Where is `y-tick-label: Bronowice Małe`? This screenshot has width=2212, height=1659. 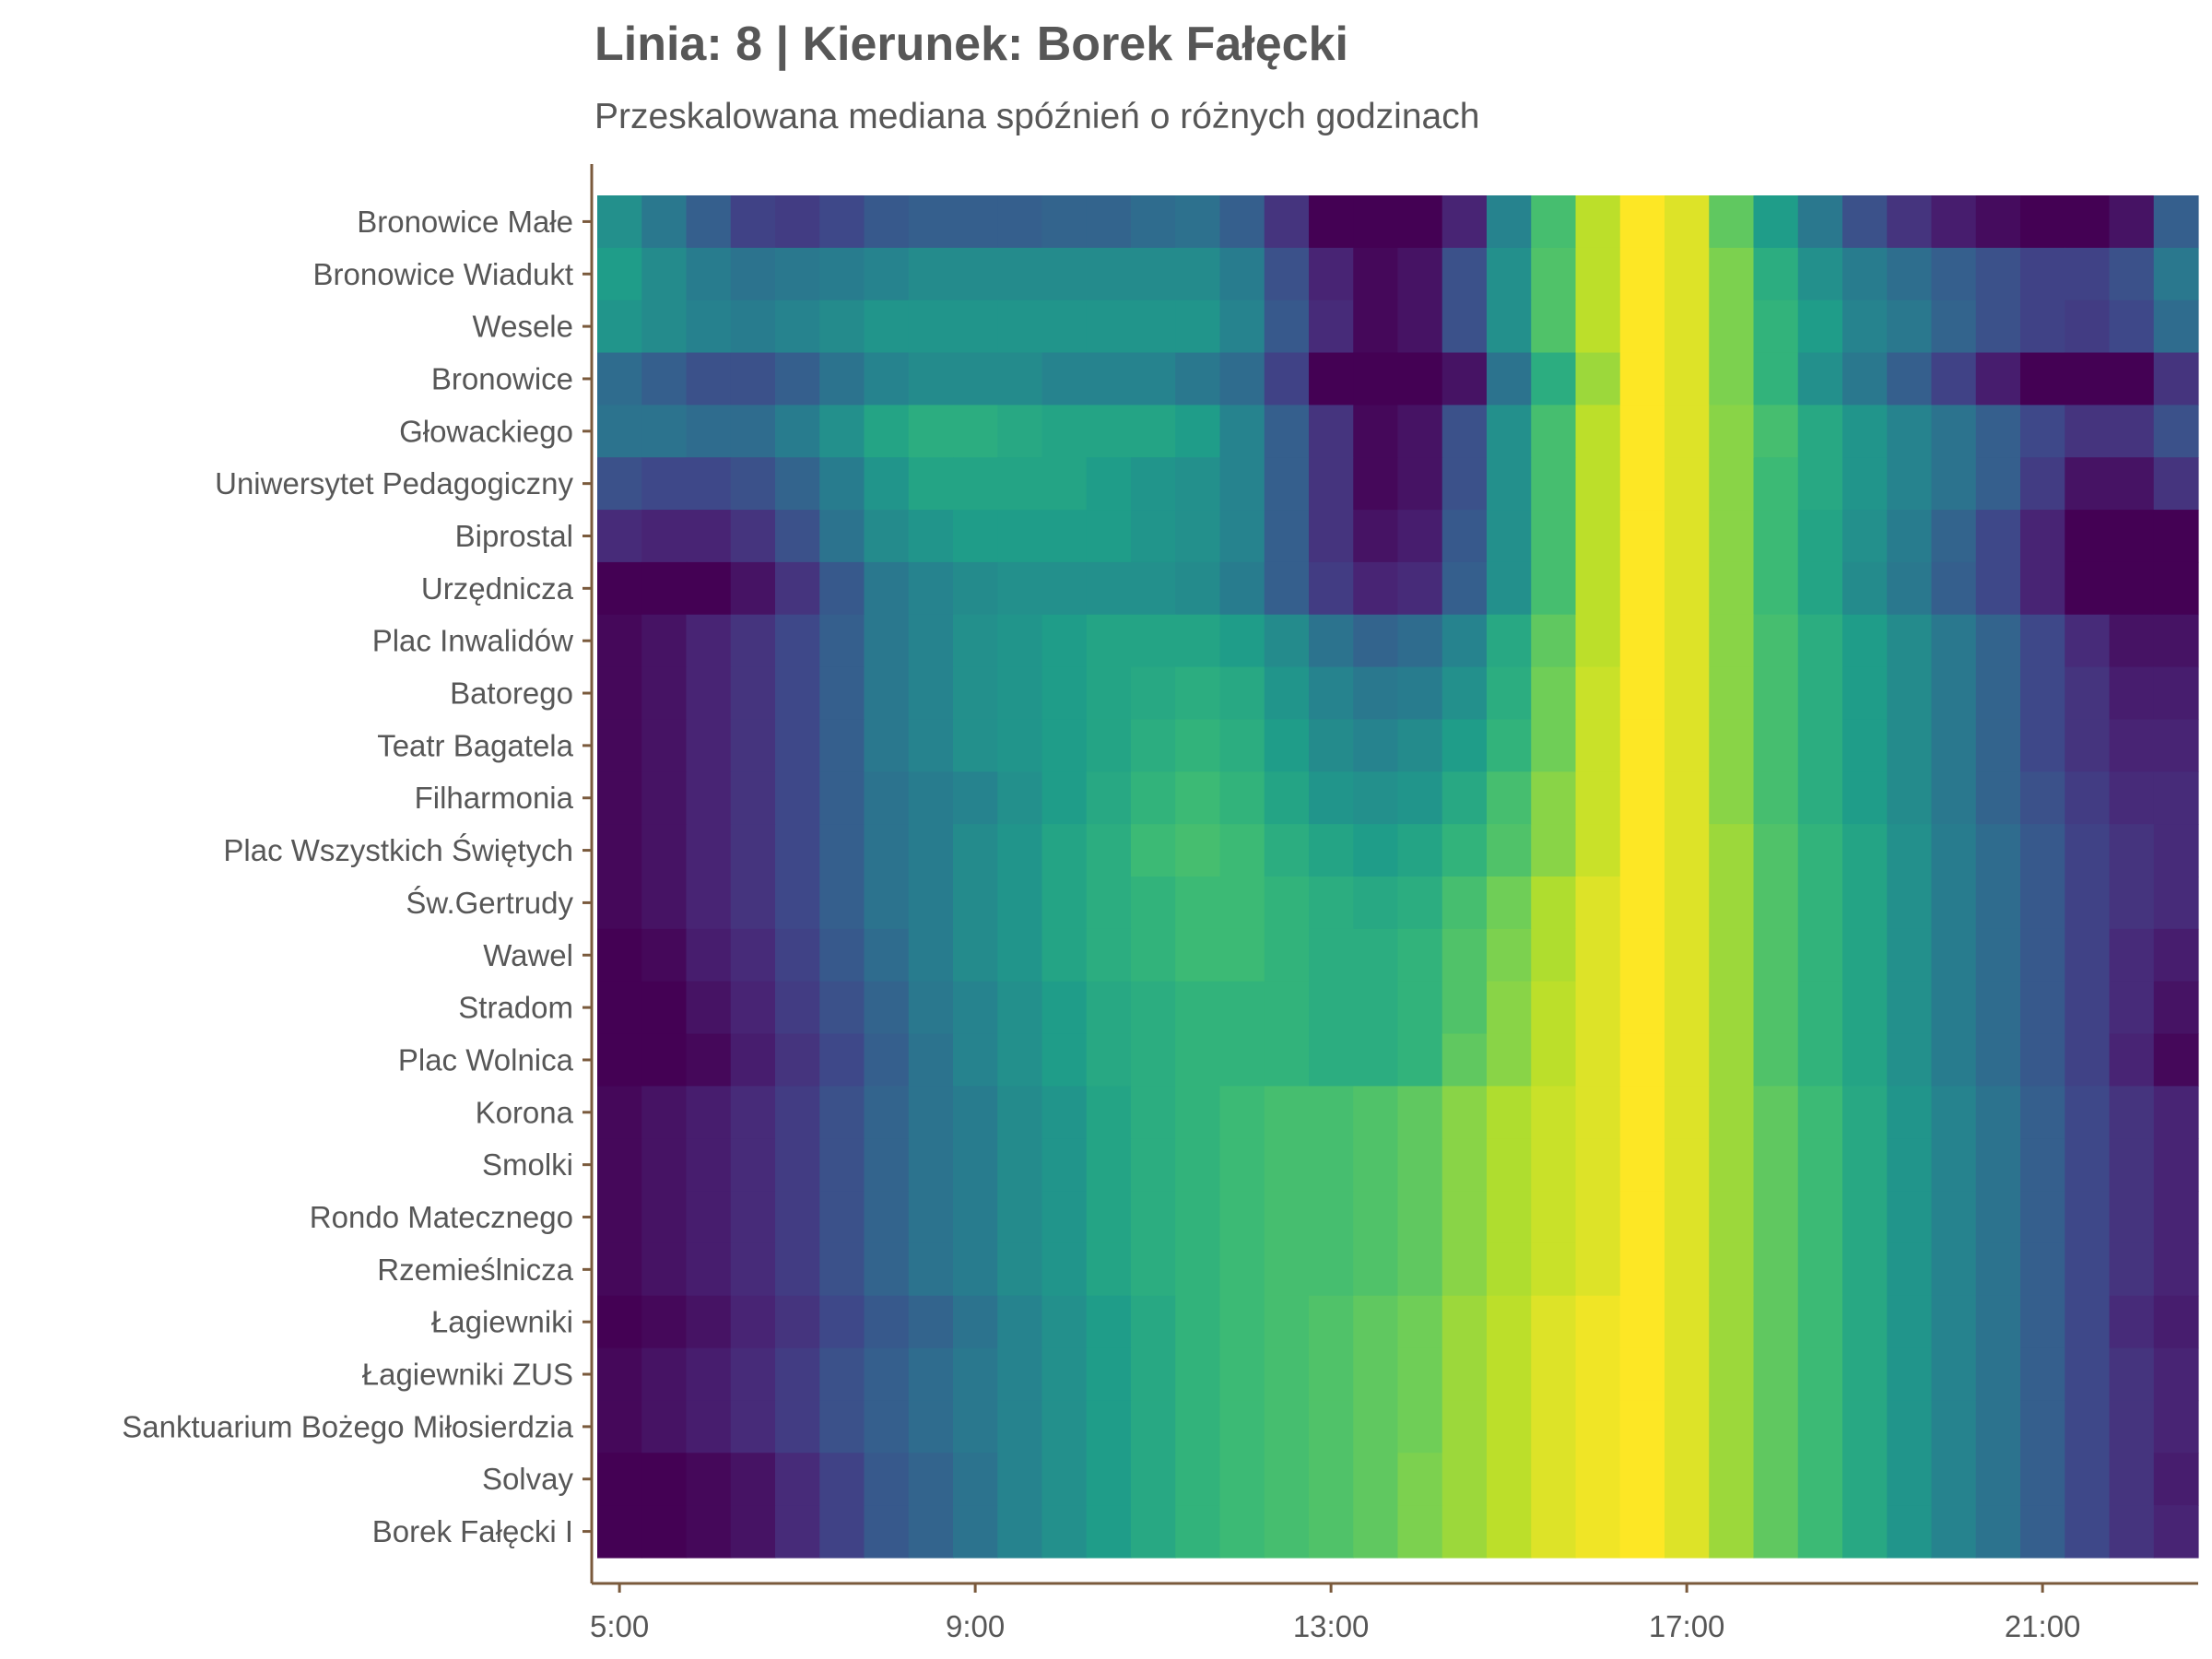 y-tick-label: Bronowice Małe is located at coordinates (465, 222).